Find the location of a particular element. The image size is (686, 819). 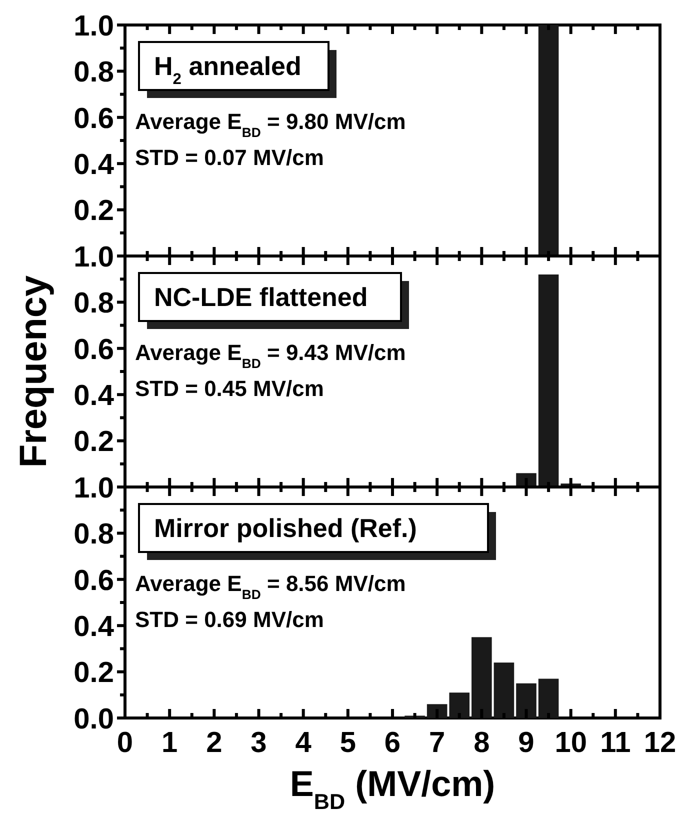

annotation: Average E$_{BD}$ = 8.56 MV/cm is located at coordinates (270, 586).